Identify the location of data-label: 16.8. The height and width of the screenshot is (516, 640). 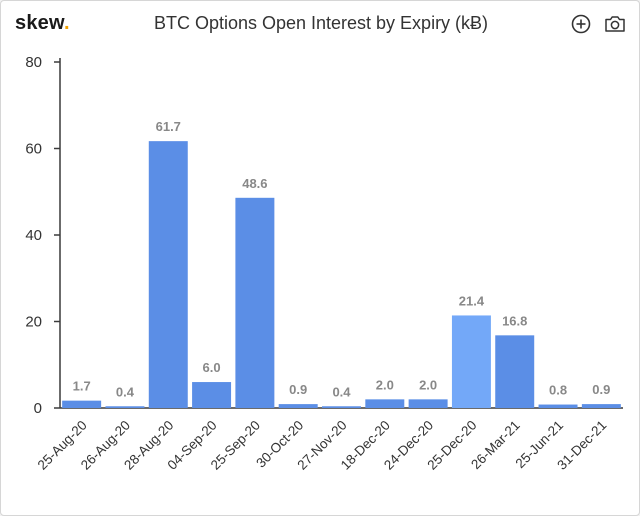
(514, 320).